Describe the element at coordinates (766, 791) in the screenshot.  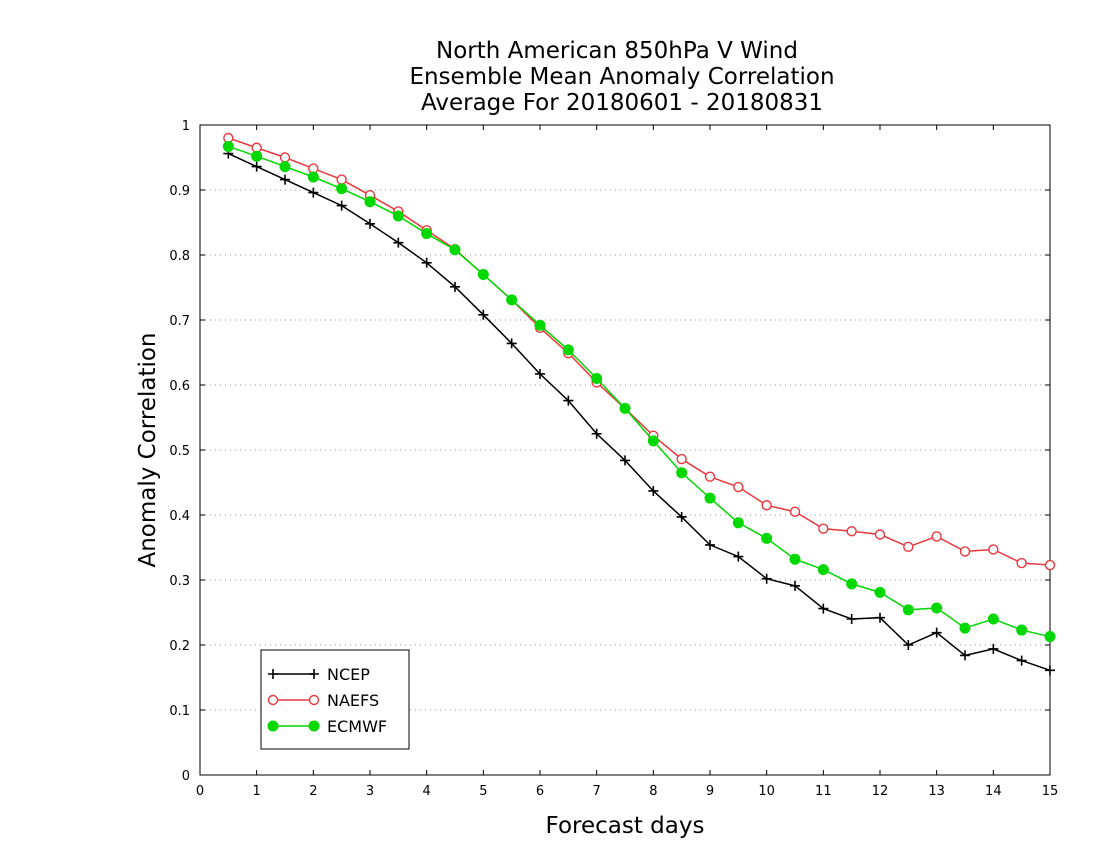
I see `x-tick-label: 10` at that location.